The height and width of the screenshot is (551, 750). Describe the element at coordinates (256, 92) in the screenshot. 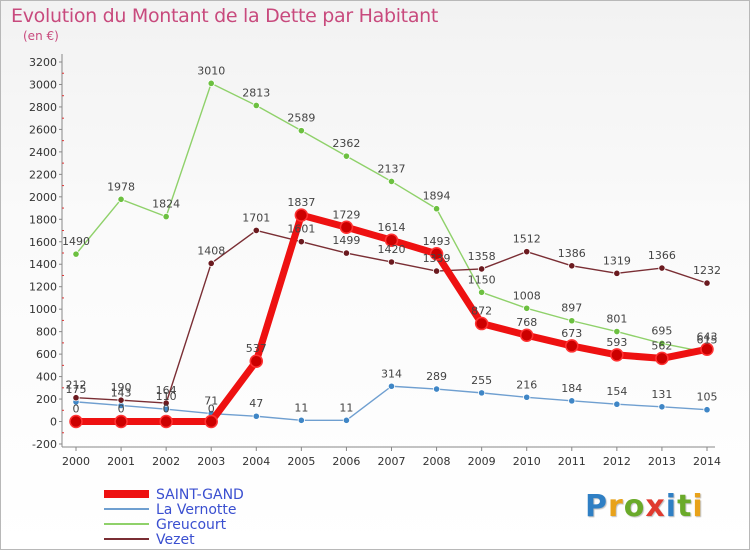

I see `data-label: 2813` at that location.